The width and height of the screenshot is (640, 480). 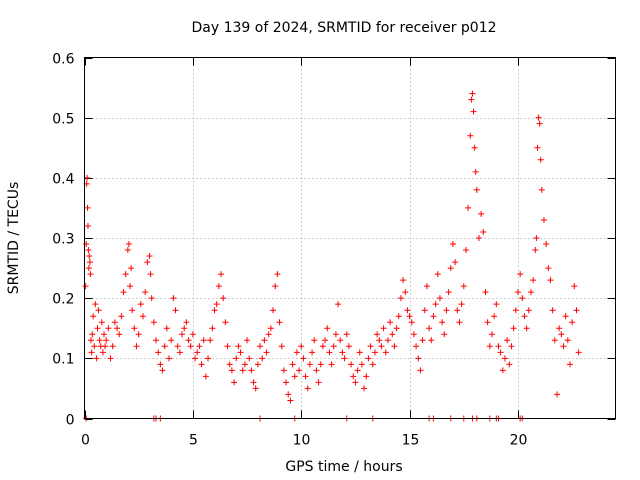 I want to click on y-tick-label: 0.6, so click(x=63, y=60).